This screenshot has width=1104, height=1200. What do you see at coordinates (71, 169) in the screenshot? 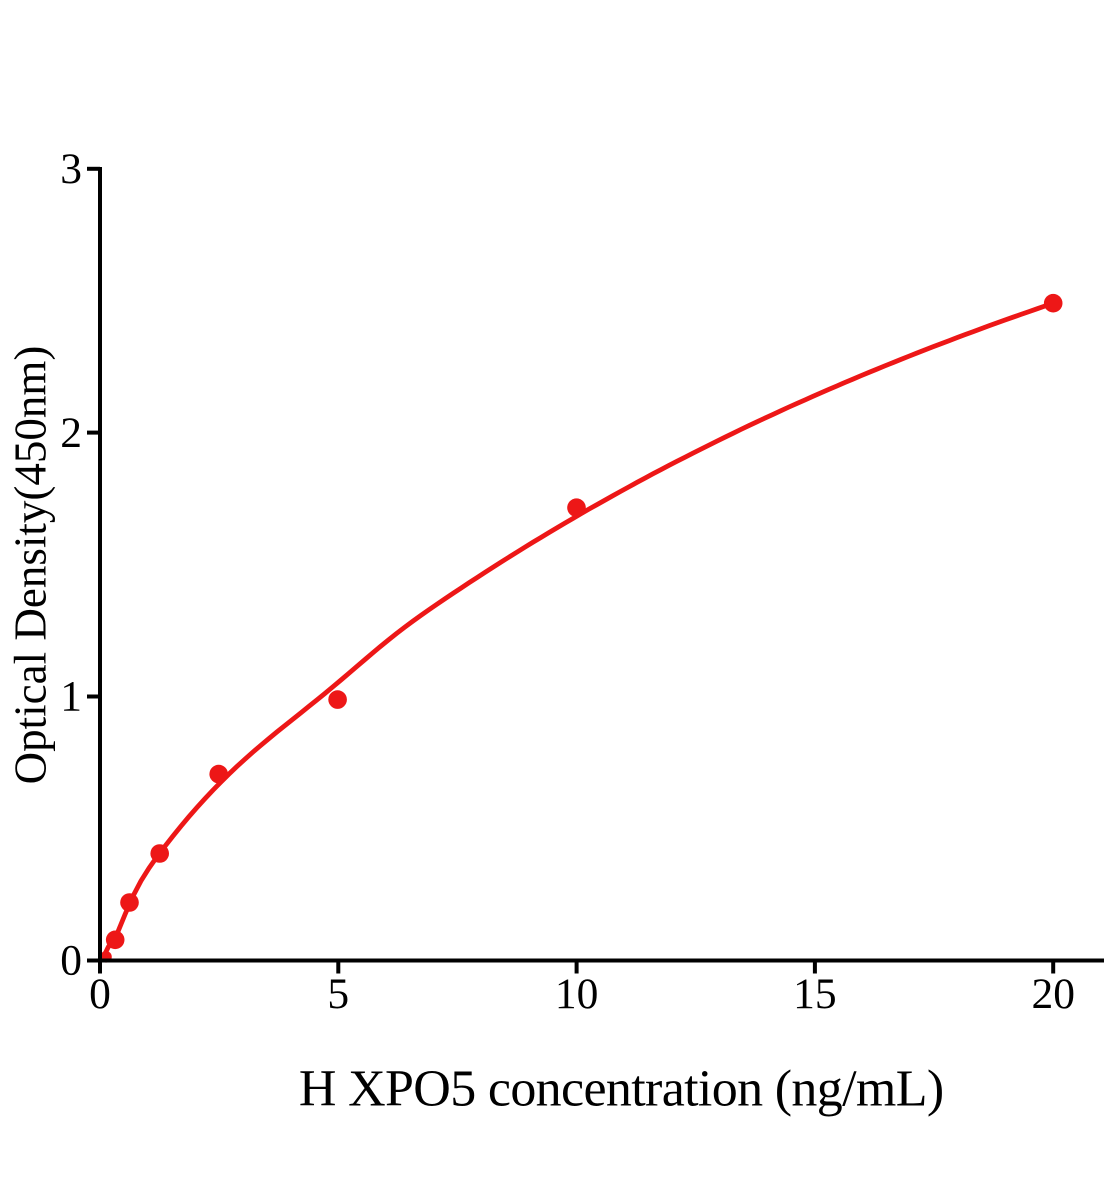
I see `svg-text: 3` at bounding box center [71, 169].